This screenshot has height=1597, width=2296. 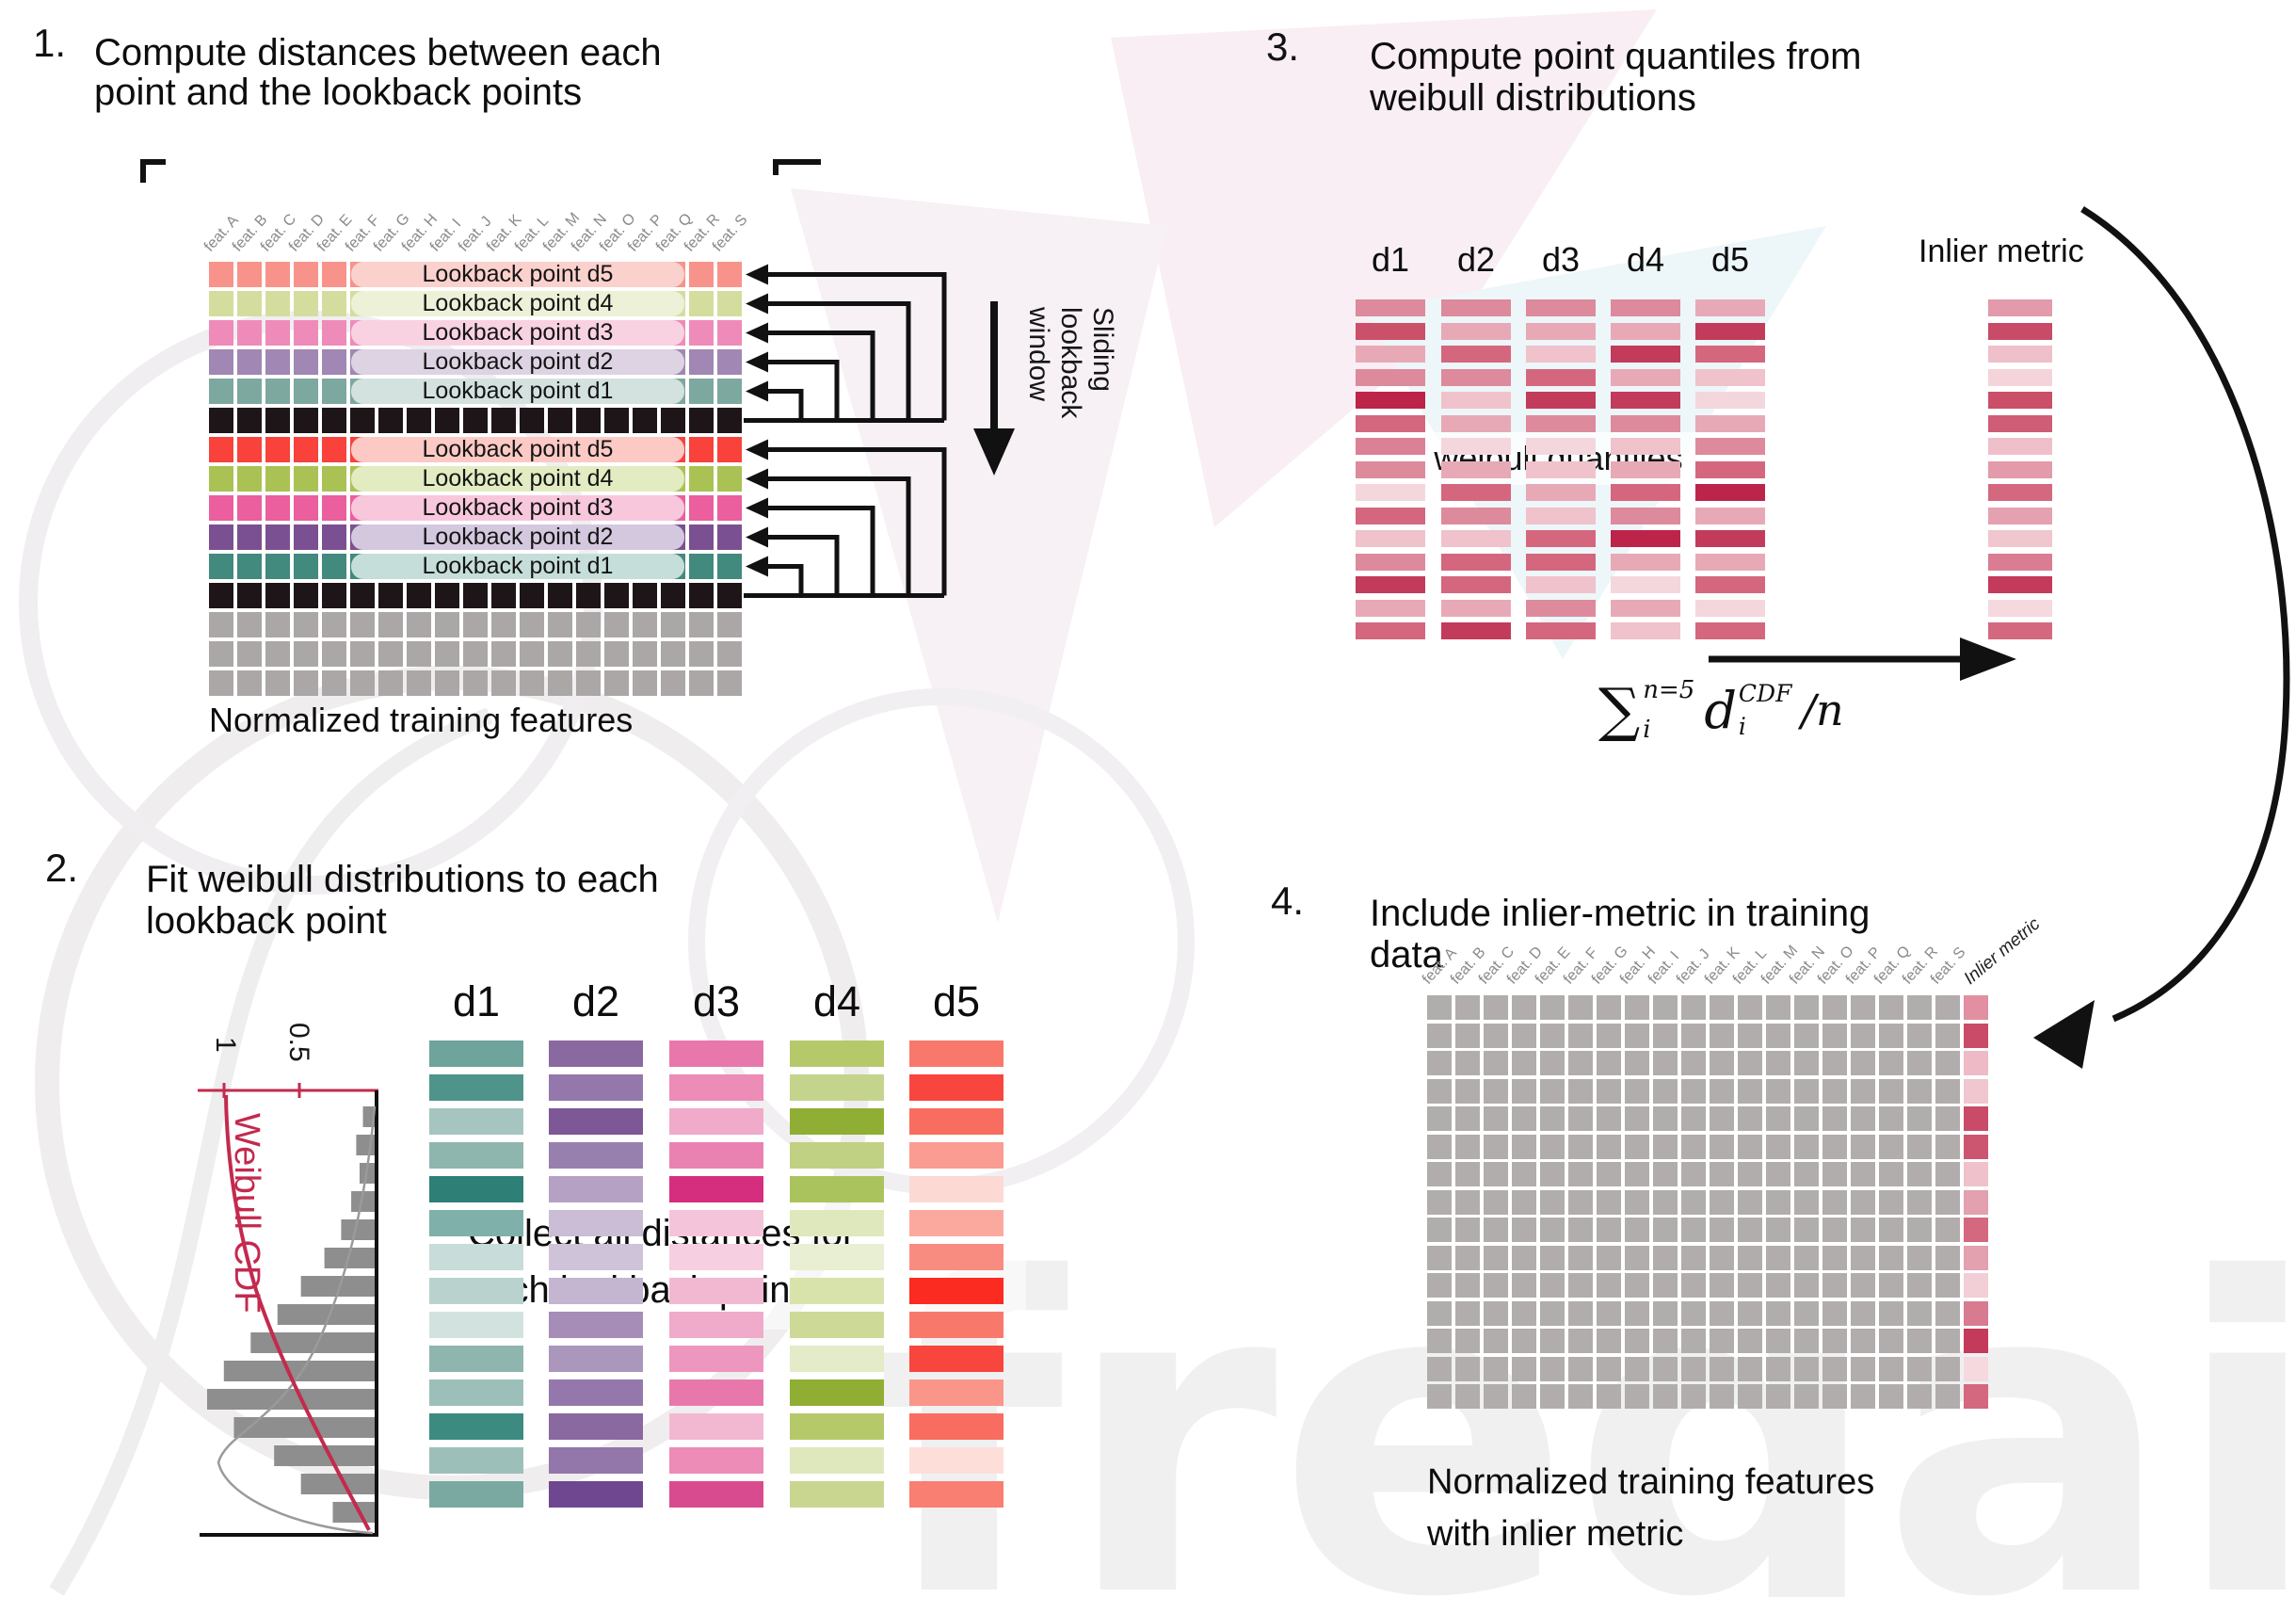 I want to click on cdf-mean-formula: ∑ n=5 i d CDF i /n, so click(x=1721, y=710).